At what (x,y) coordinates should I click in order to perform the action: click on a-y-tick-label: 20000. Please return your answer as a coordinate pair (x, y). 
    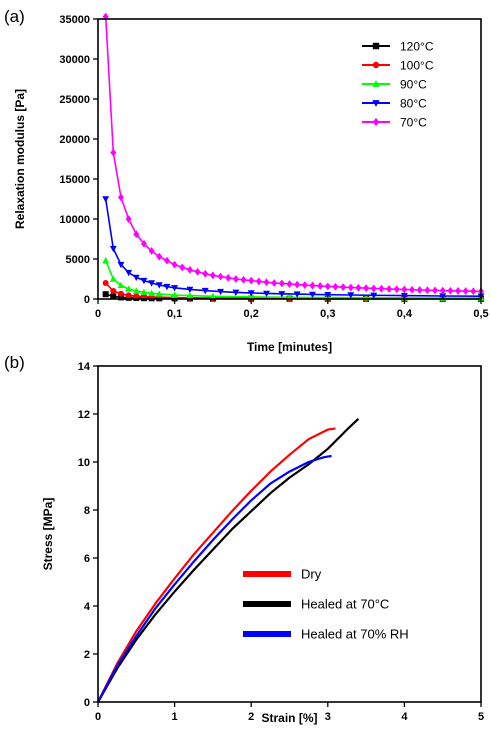
    Looking at the image, I should click on (74, 140).